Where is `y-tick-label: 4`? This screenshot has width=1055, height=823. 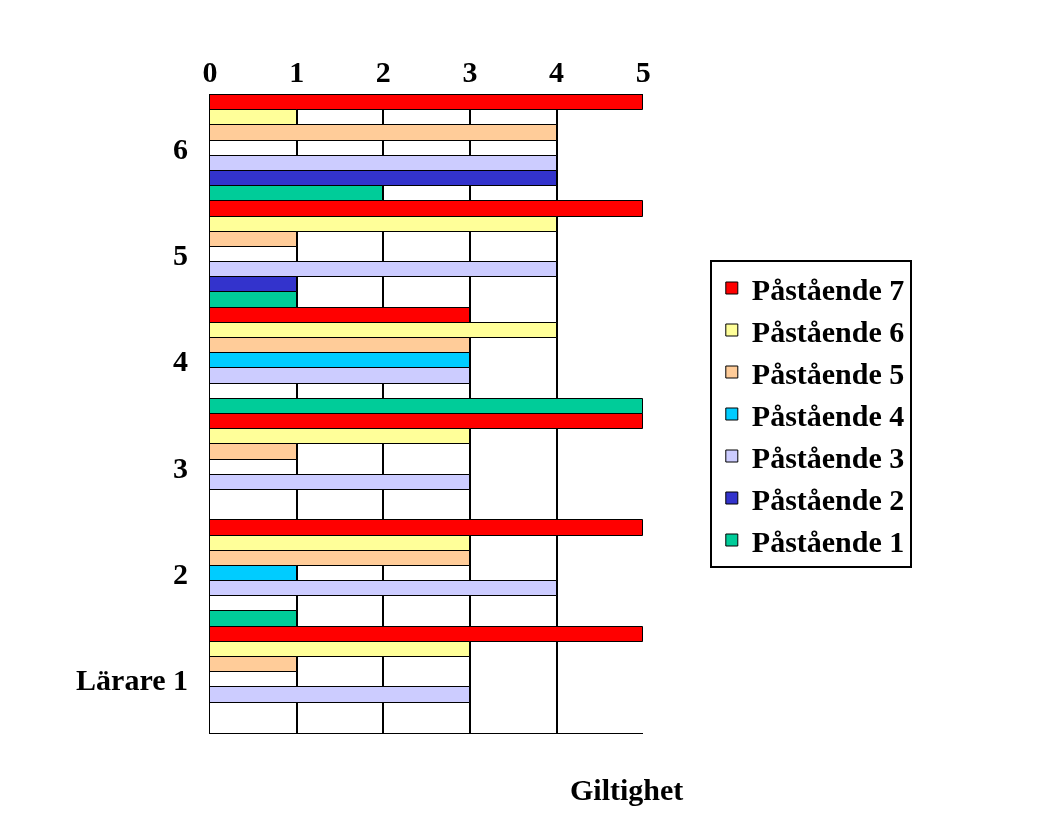
y-tick-label: 4 is located at coordinates (180, 361).